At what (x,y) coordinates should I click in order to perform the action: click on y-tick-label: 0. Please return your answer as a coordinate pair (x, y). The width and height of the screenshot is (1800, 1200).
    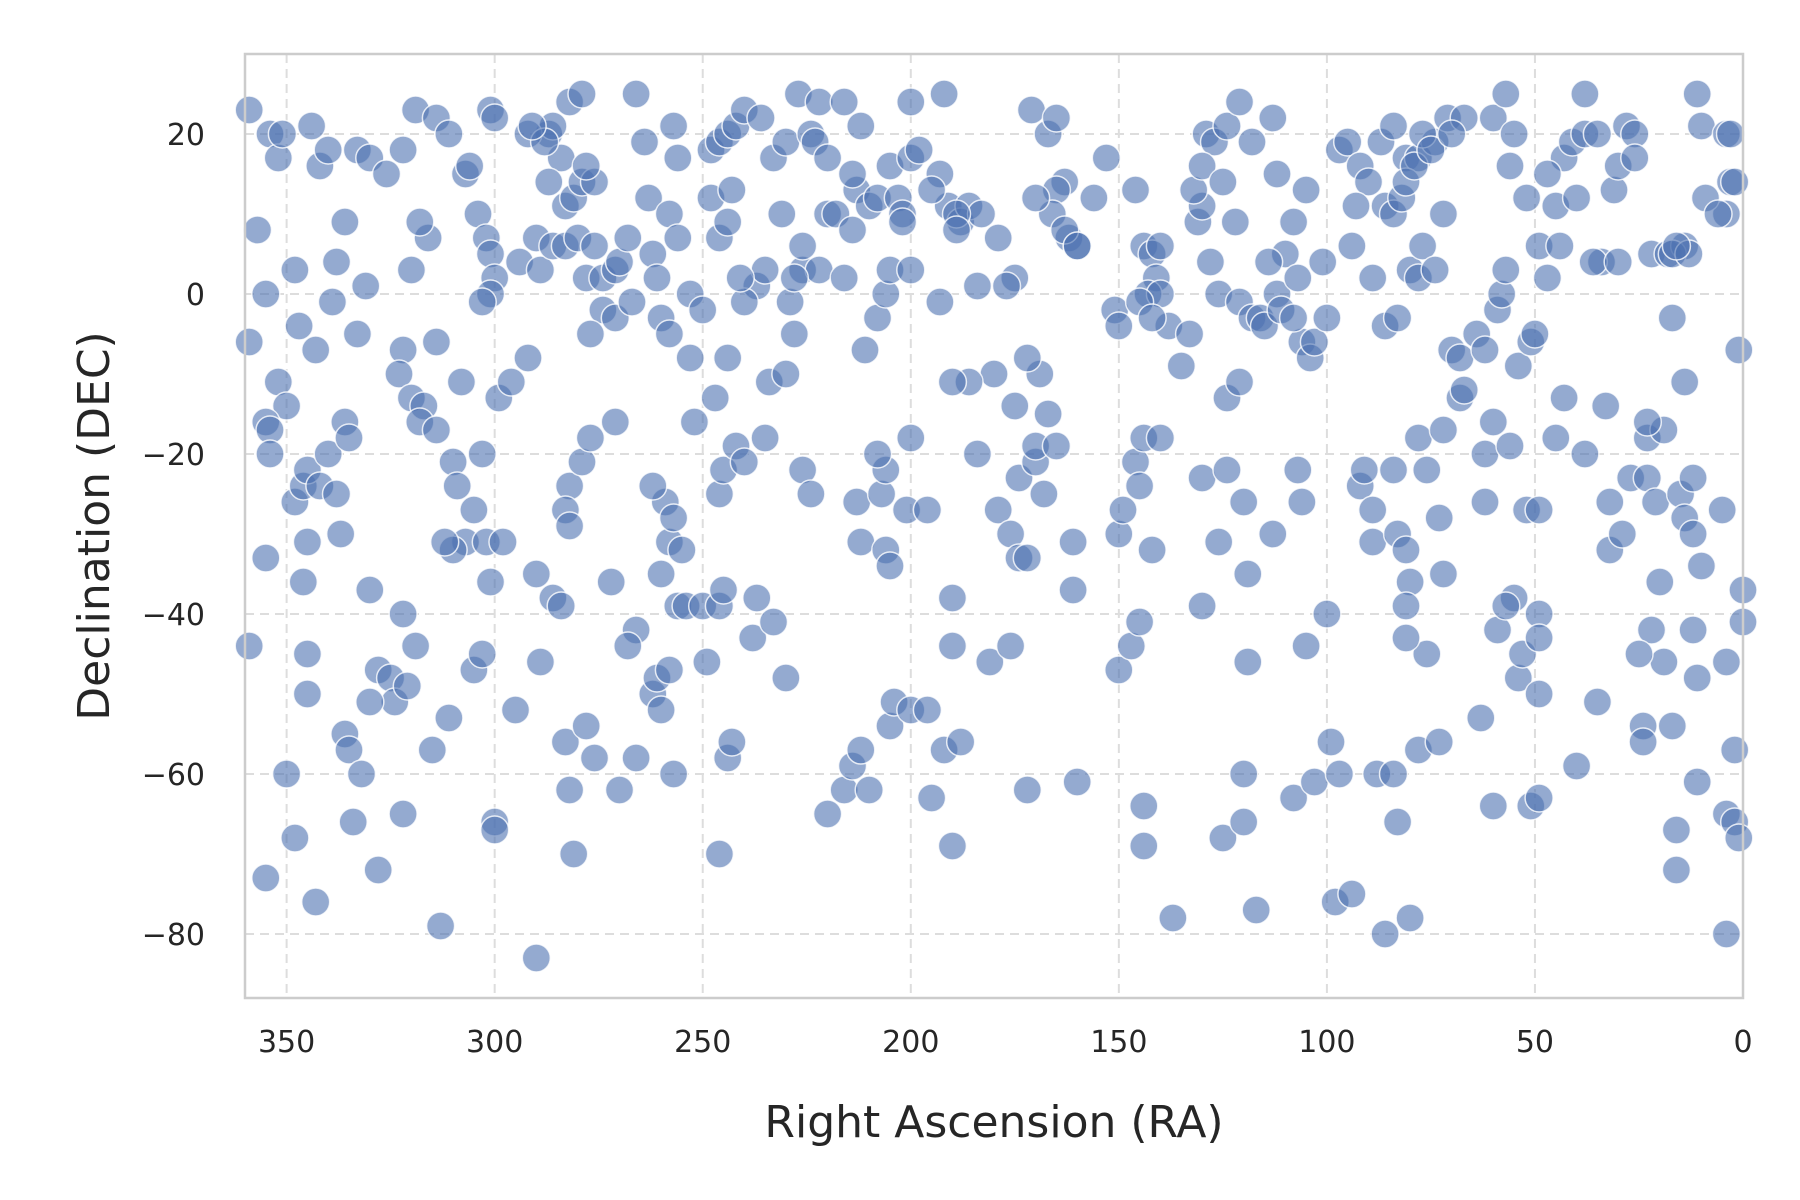
    Looking at the image, I should click on (195, 295).